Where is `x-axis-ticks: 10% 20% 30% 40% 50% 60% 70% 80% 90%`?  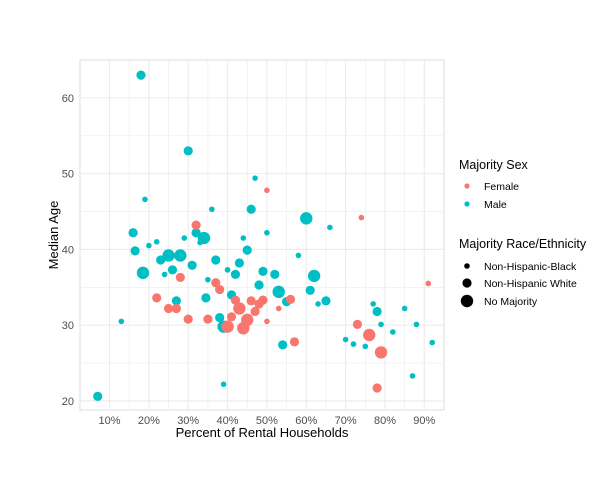
x-axis-ticks: 10% 20% 30% 40% 50% 60% 70% 80% 90% is located at coordinates (266, 421).